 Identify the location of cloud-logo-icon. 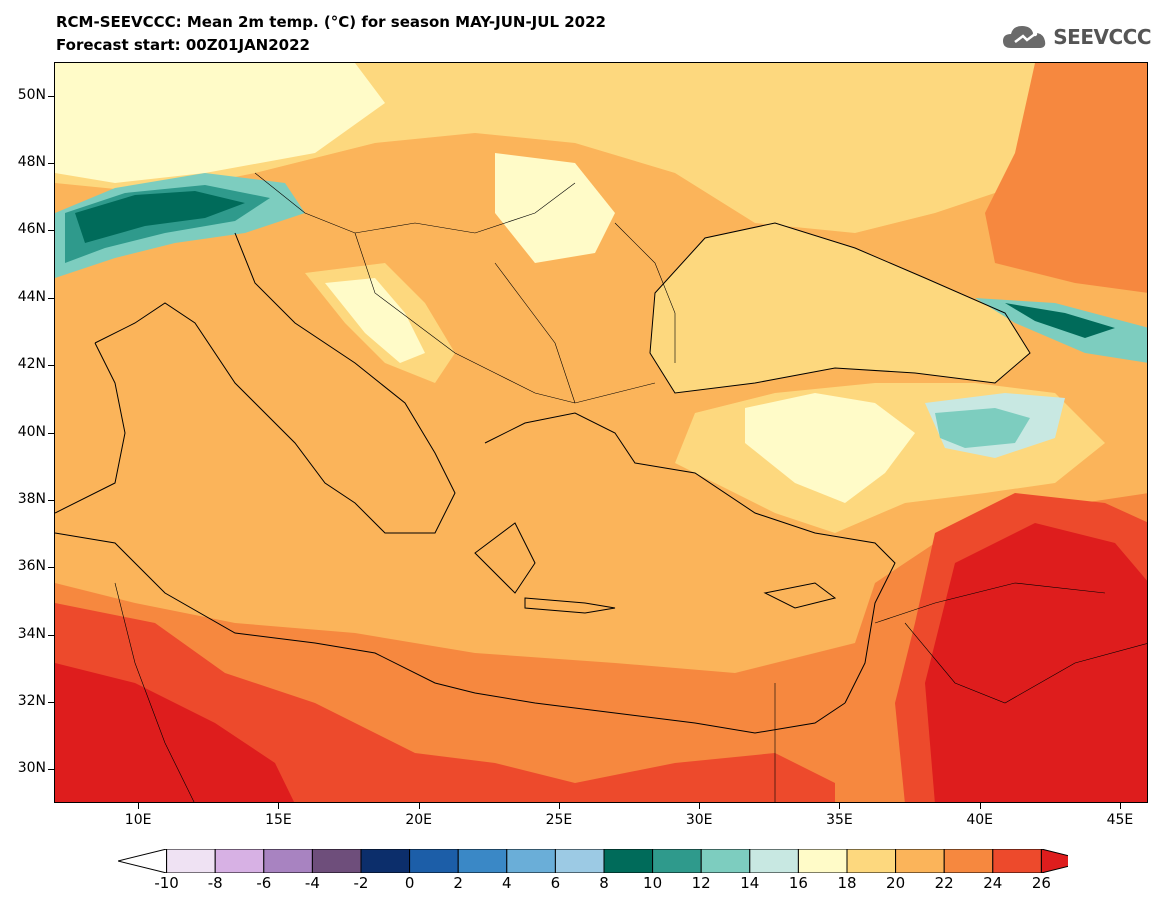
(1024, 37).